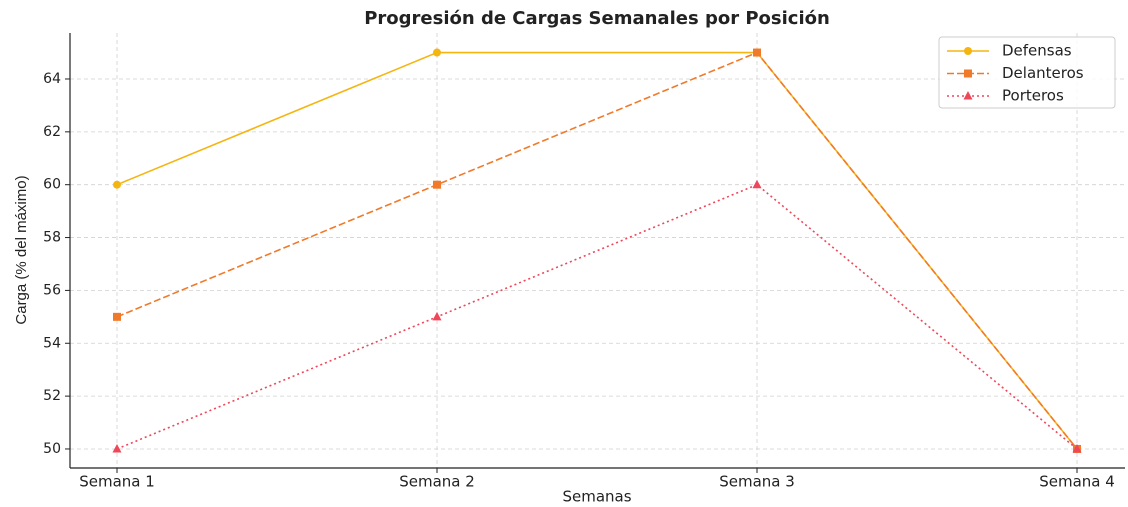 The height and width of the screenshot is (507, 1128). Describe the element at coordinates (52, 396) in the screenshot. I see `y-tick-label: 52` at that location.